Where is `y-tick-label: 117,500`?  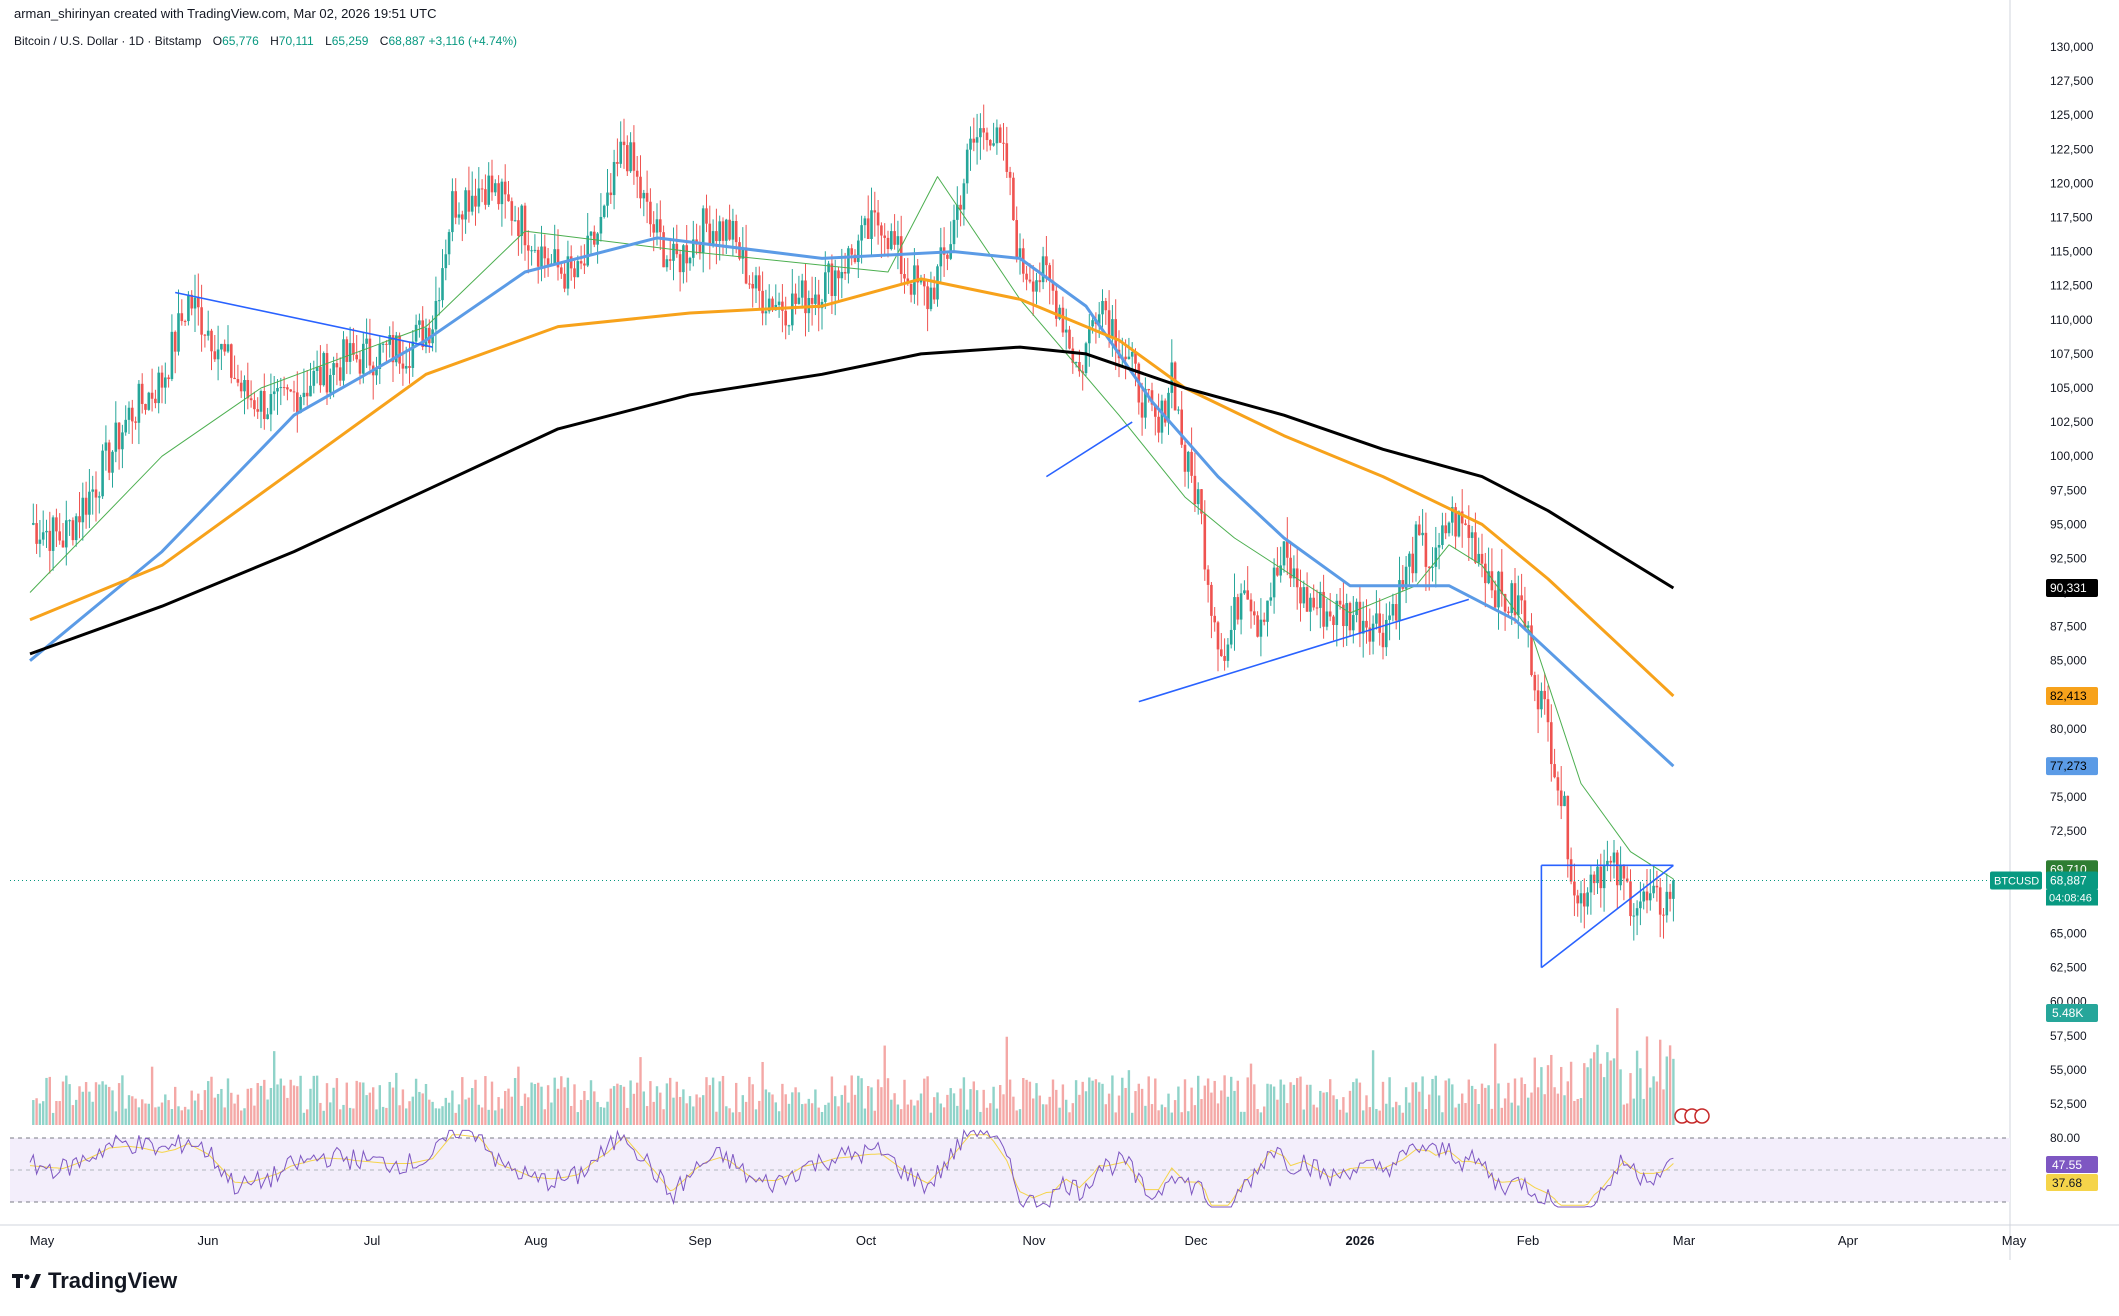 y-tick-label: 117,500 is located at coordinates (2071, 217).